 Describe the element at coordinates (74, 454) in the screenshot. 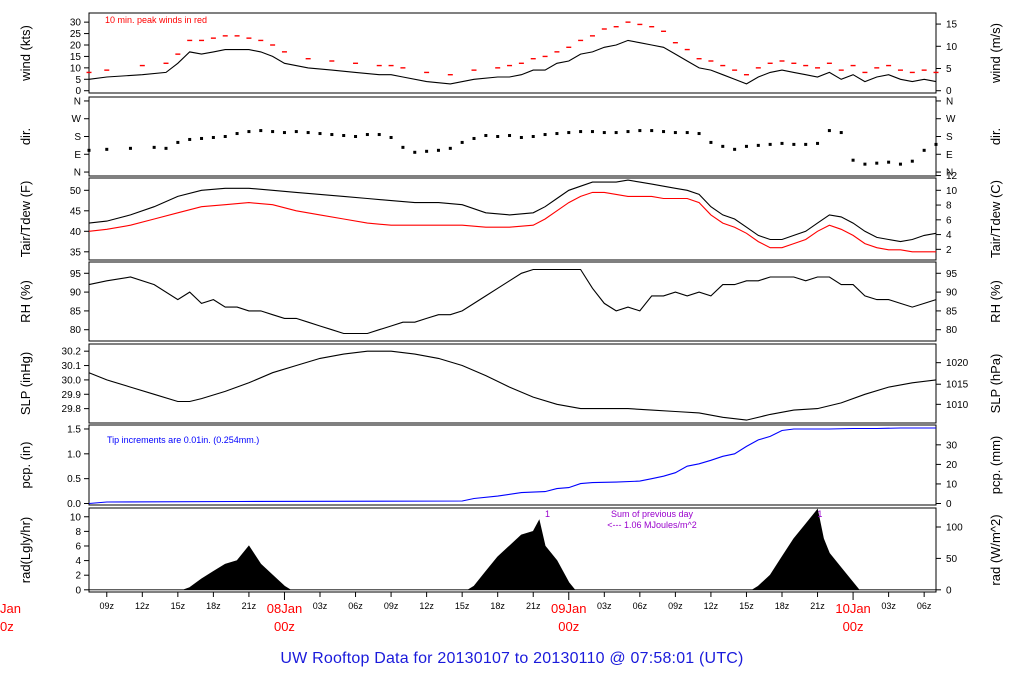

I see `left-tick-label-precipitation: 1.0` at that location.